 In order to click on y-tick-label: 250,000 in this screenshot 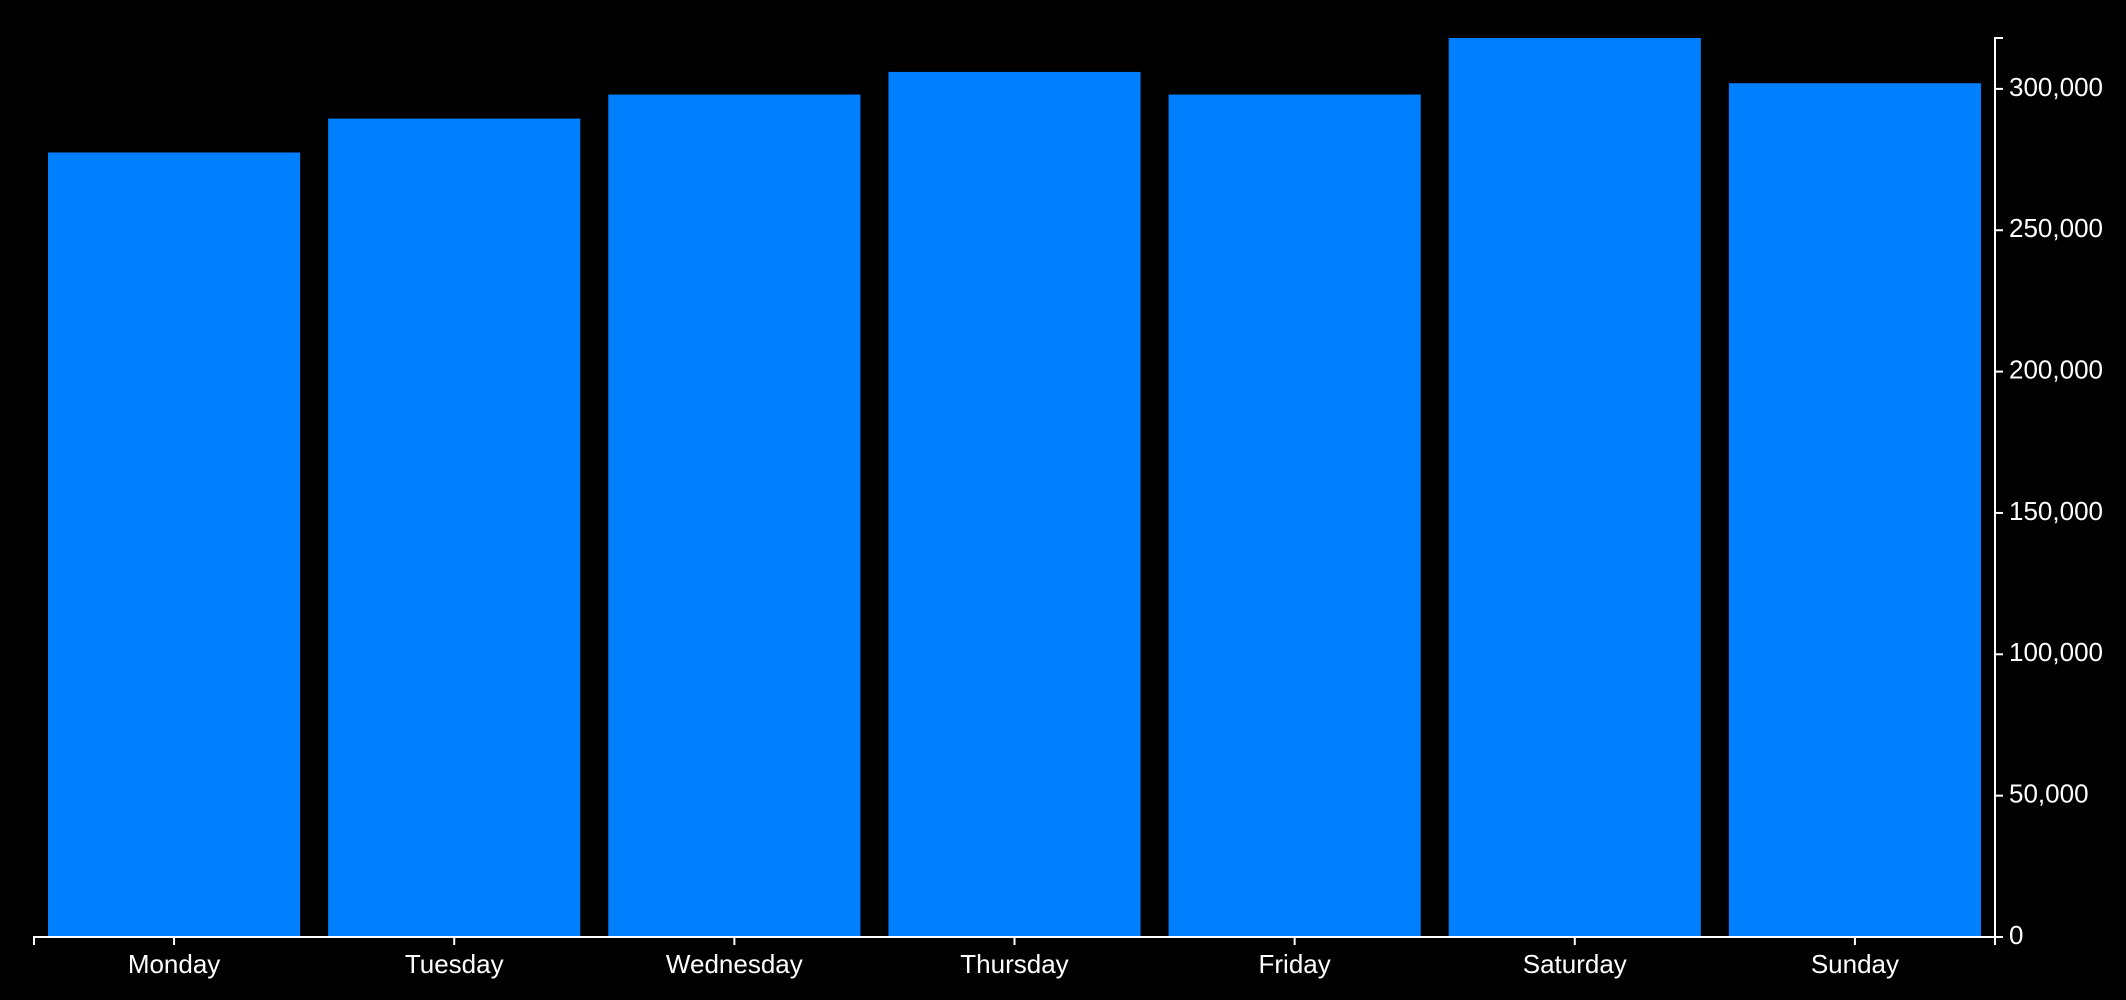, I will do `click(2056, 228)`.